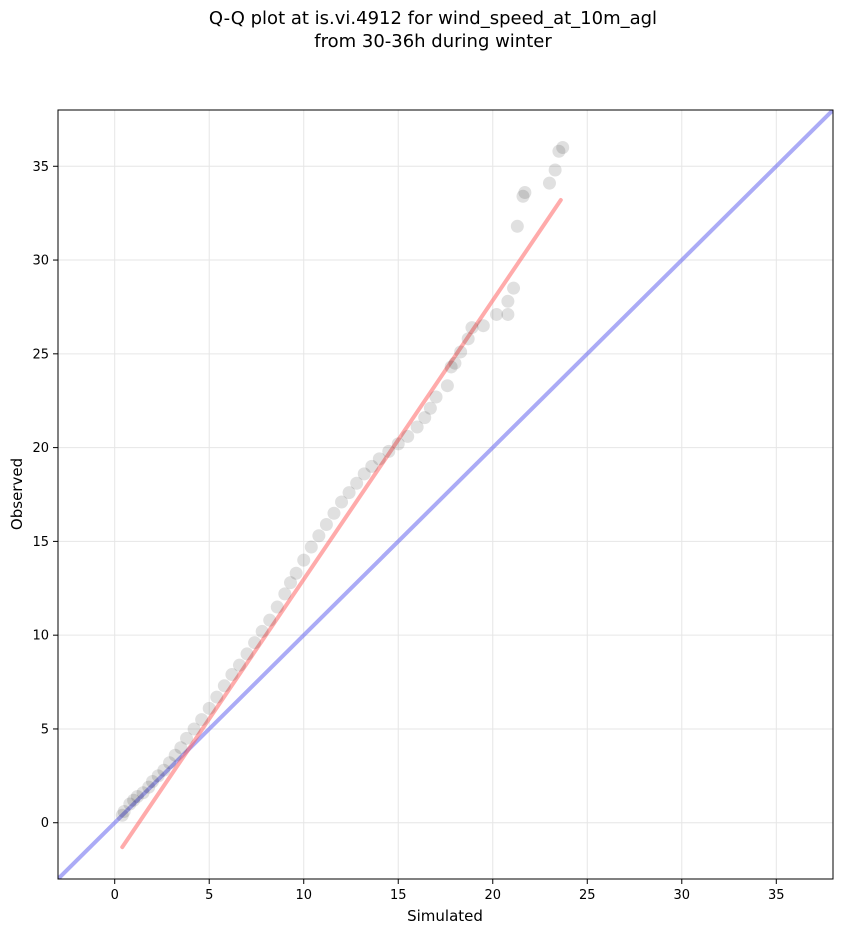 The image size is (843, 934). Describe the element at coordinates (398, 895) in the screenshot. I see `x-tick-label: 15` at that location.